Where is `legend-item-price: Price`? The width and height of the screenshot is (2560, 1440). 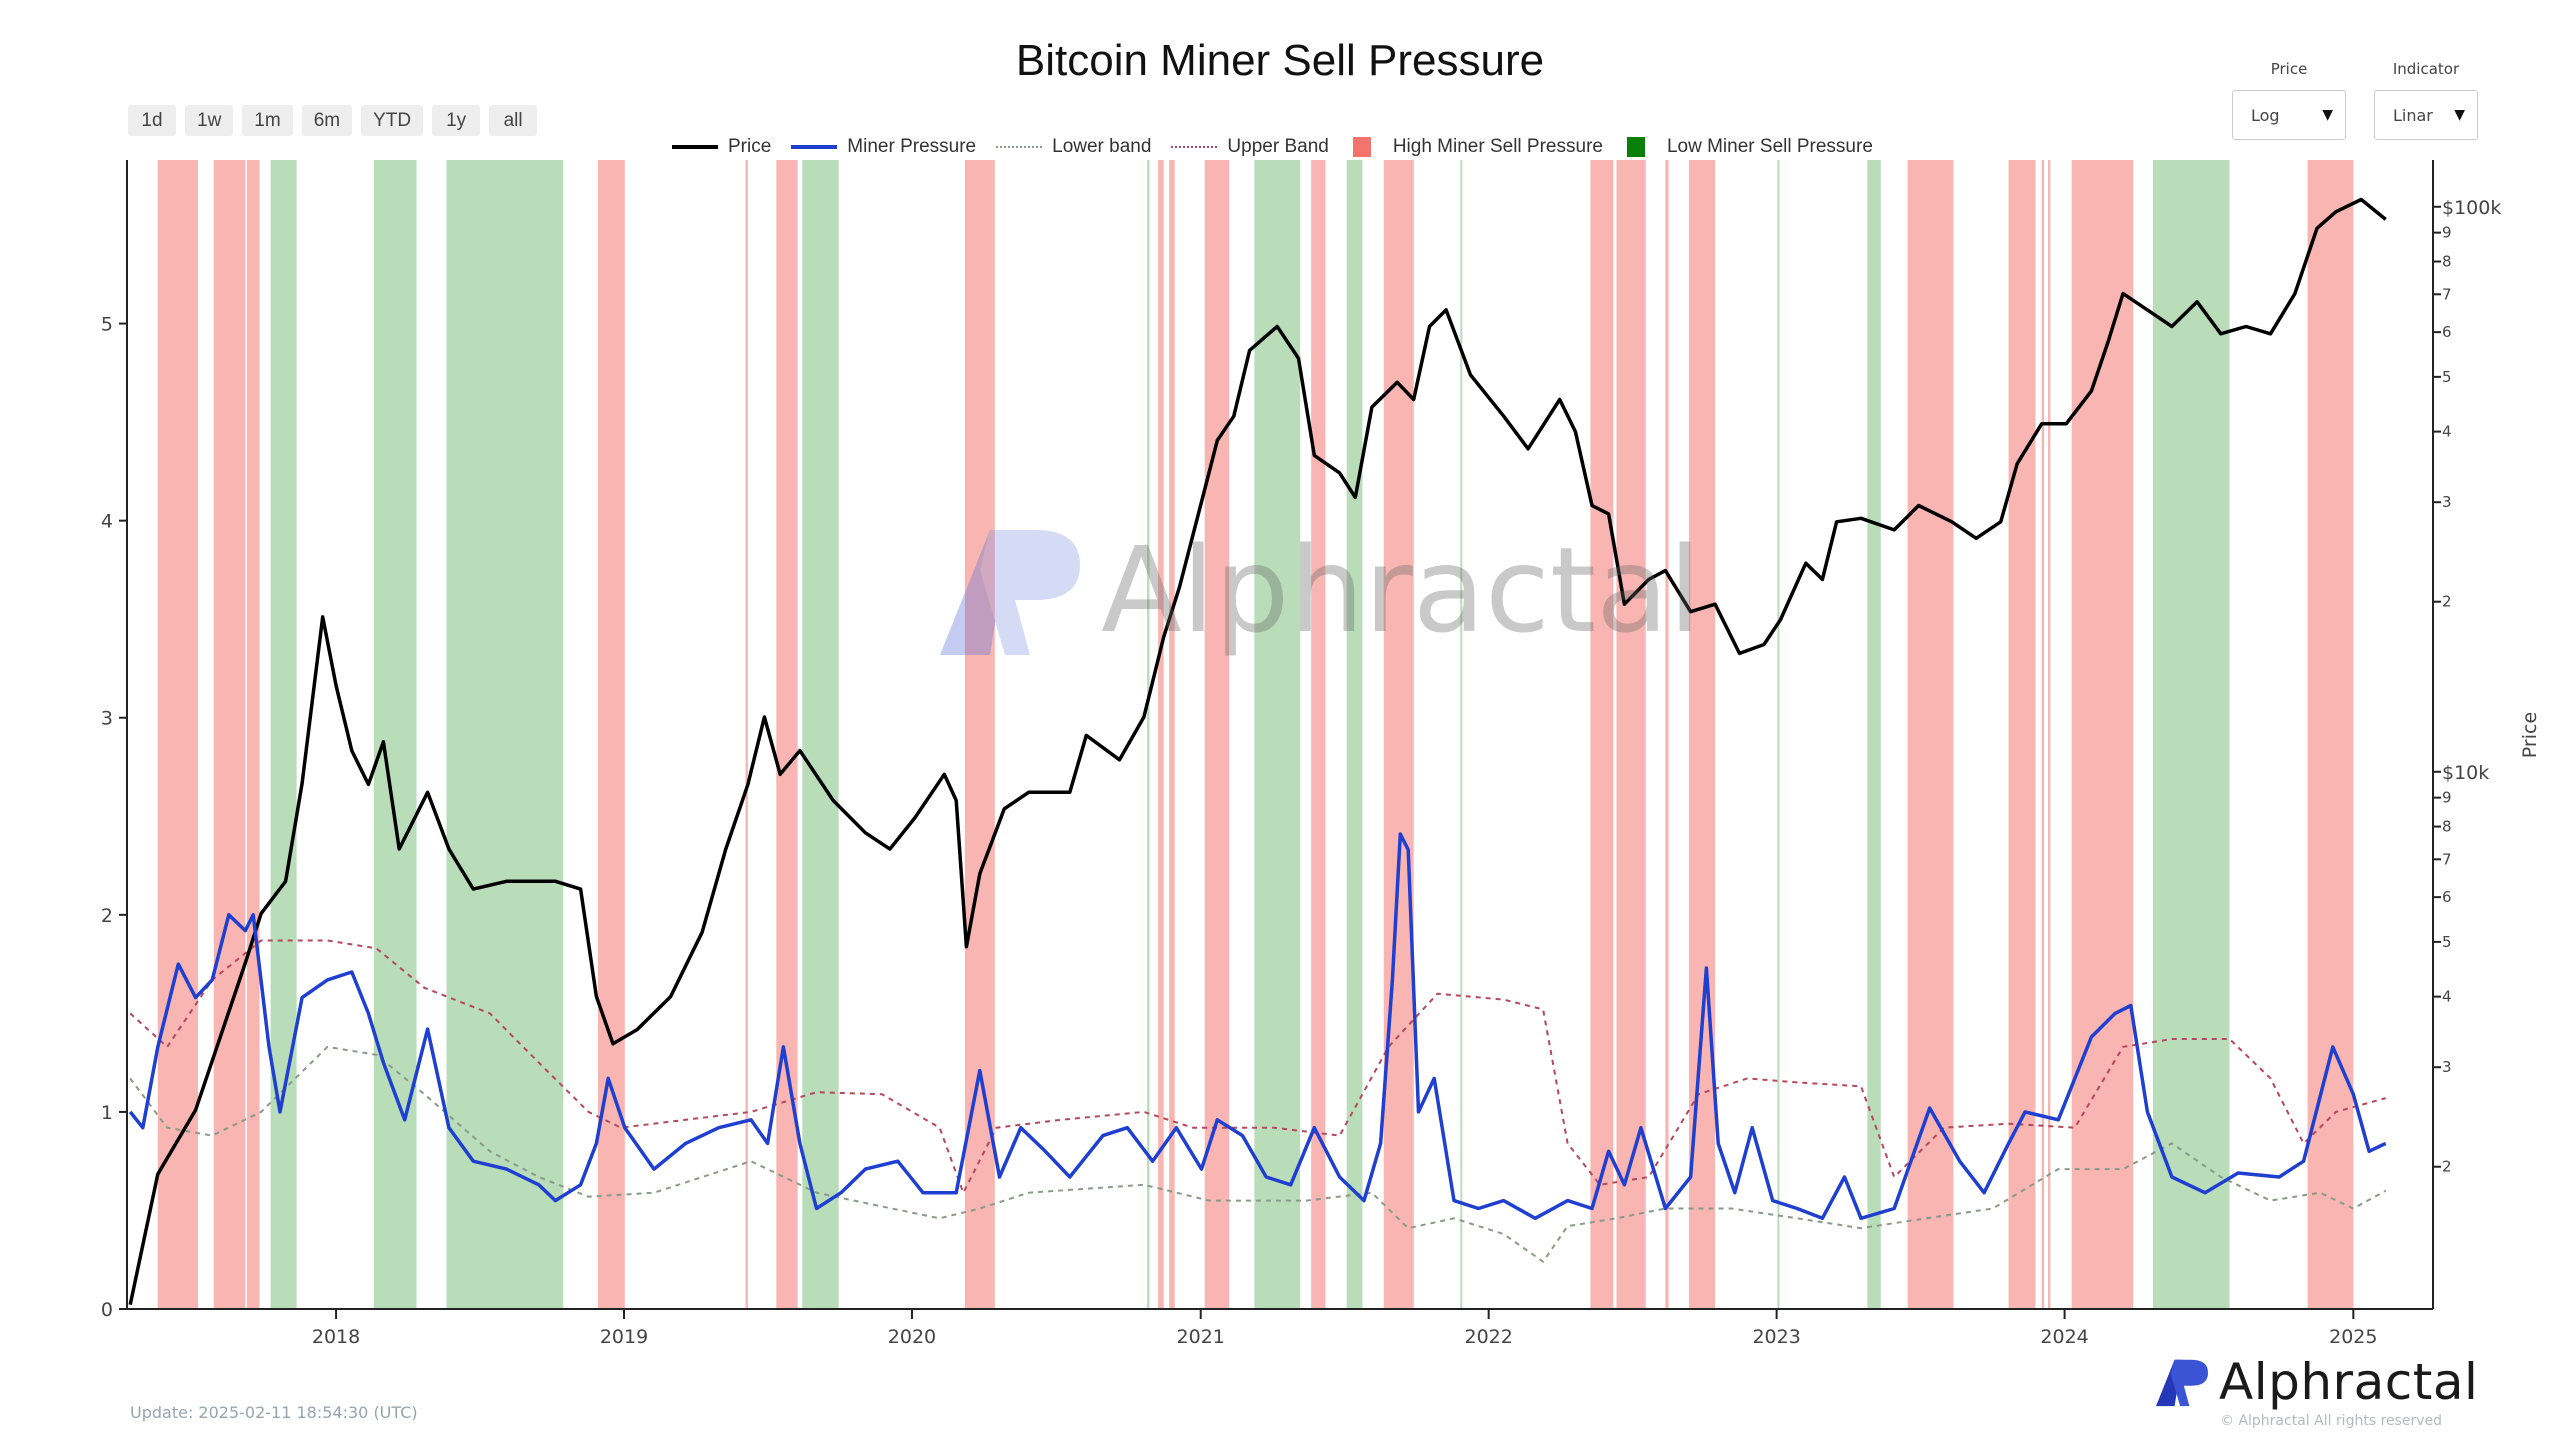 legend-item-price: Price is located at coordinates (721, 147).